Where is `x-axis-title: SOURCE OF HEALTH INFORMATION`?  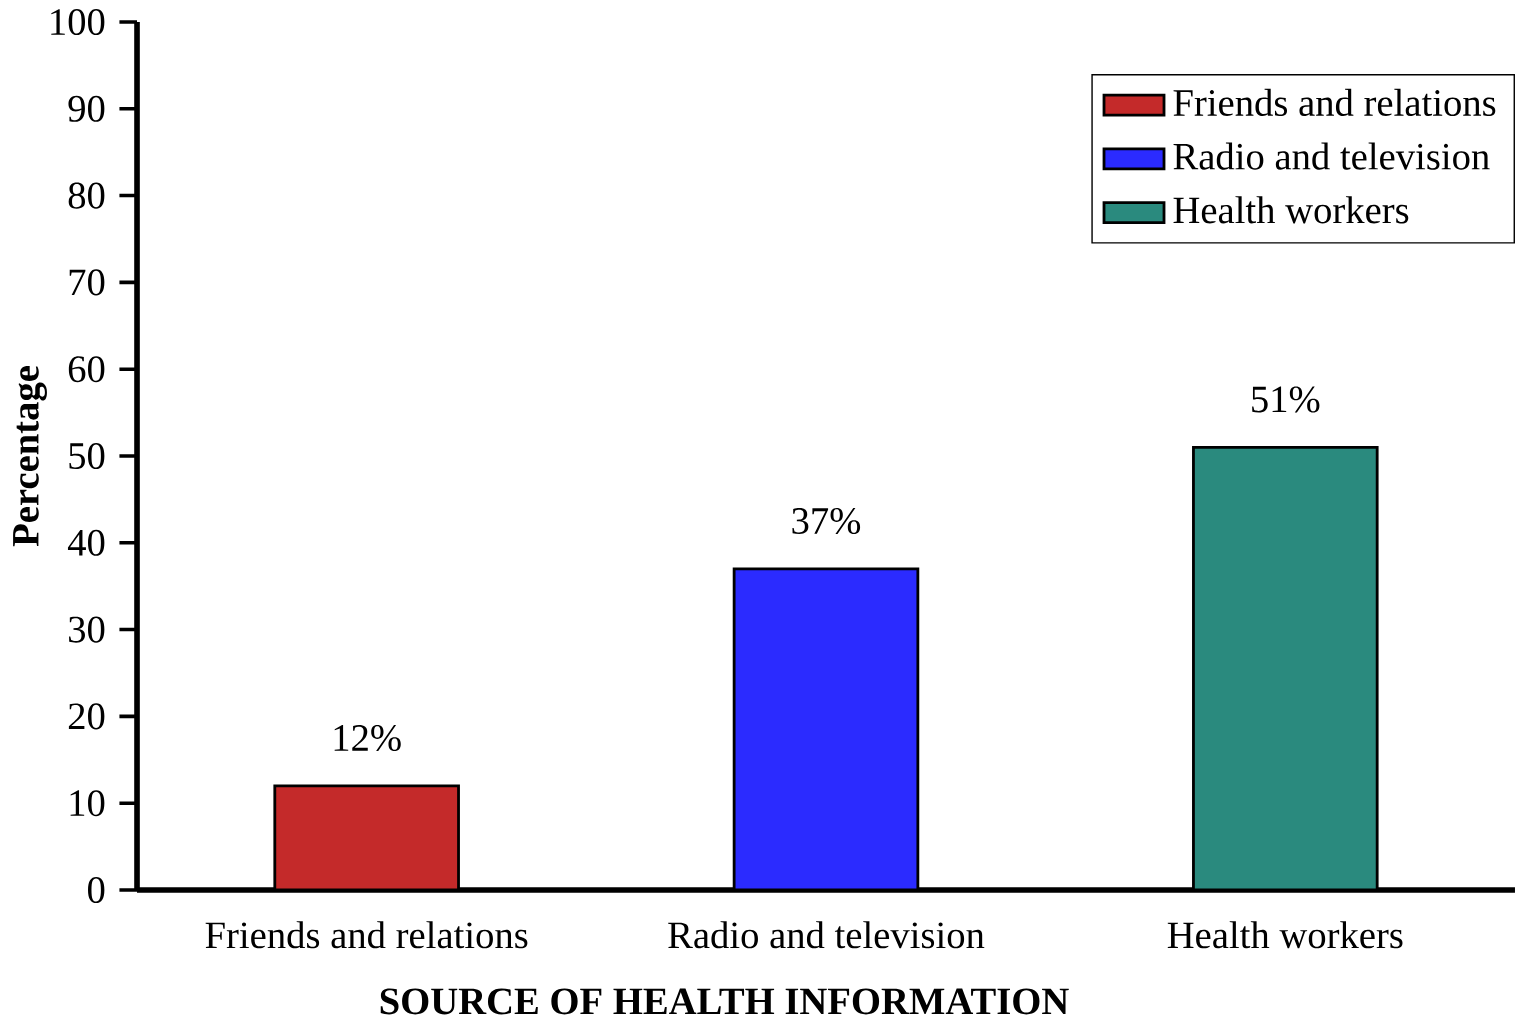 x-axis-title: SOURCE OF HEALTH INFORMATION is located at coordinates (724, 1001).